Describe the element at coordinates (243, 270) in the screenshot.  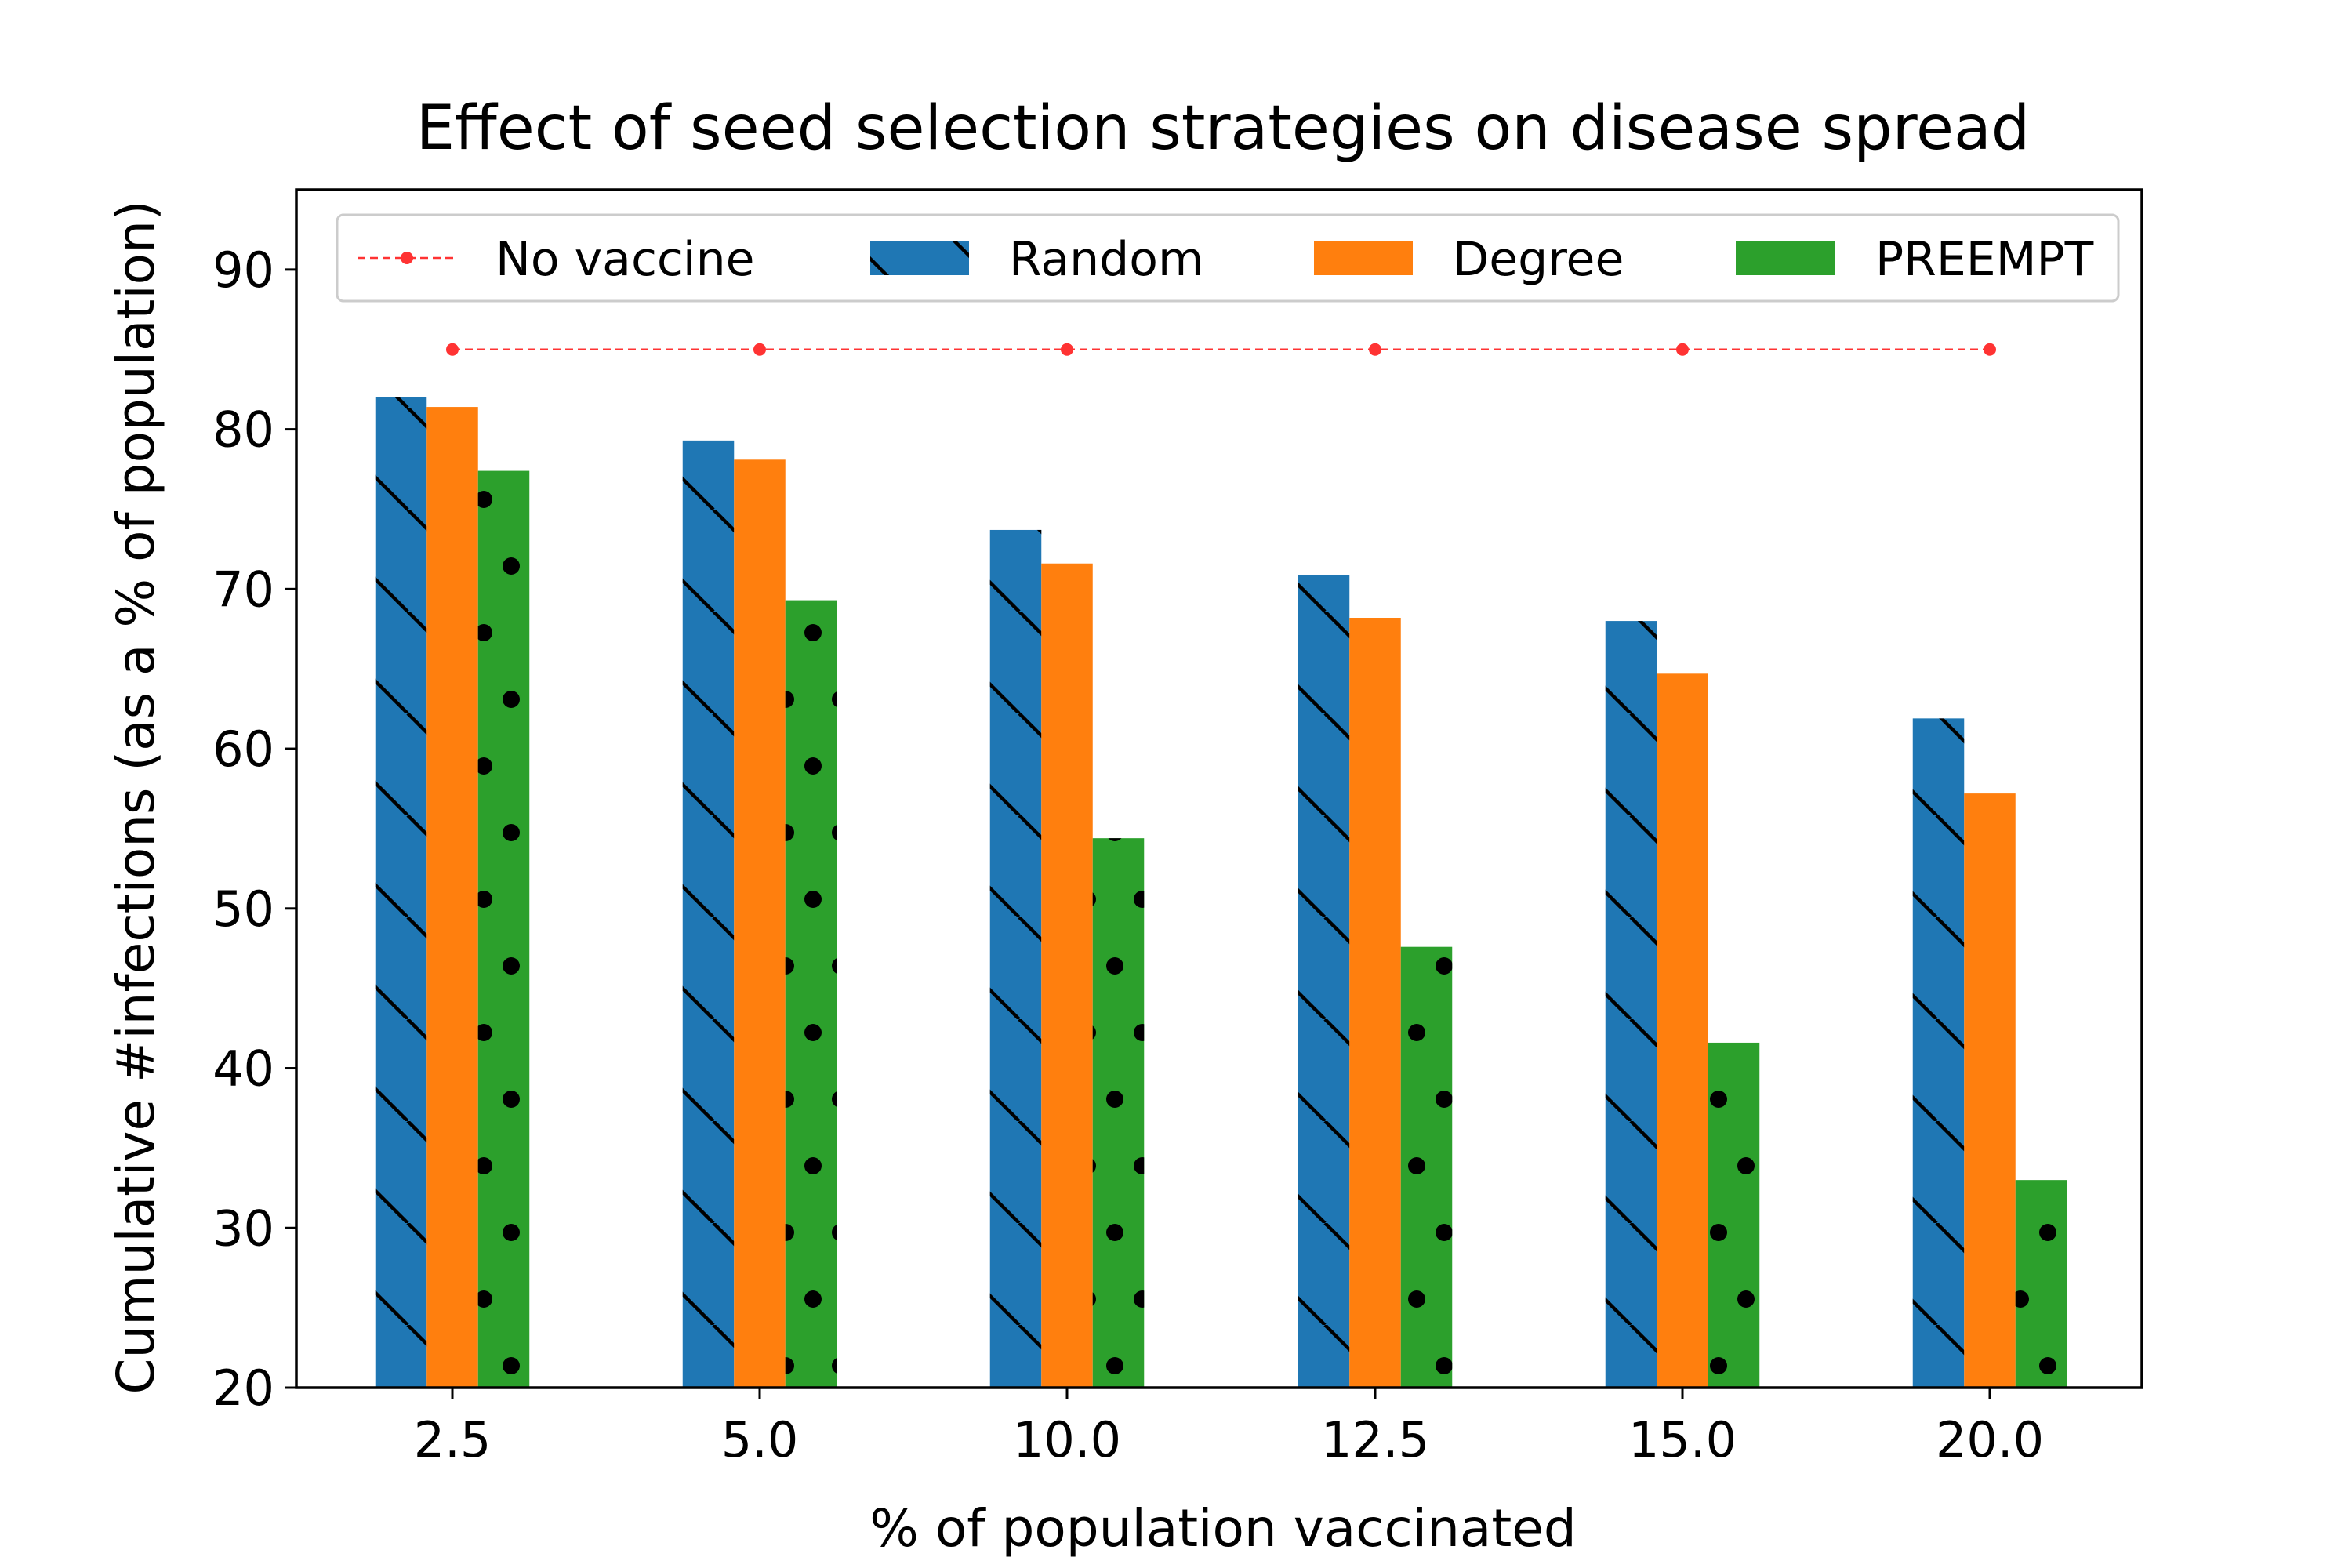
I see `y-tick-label-90: 90` at that location.